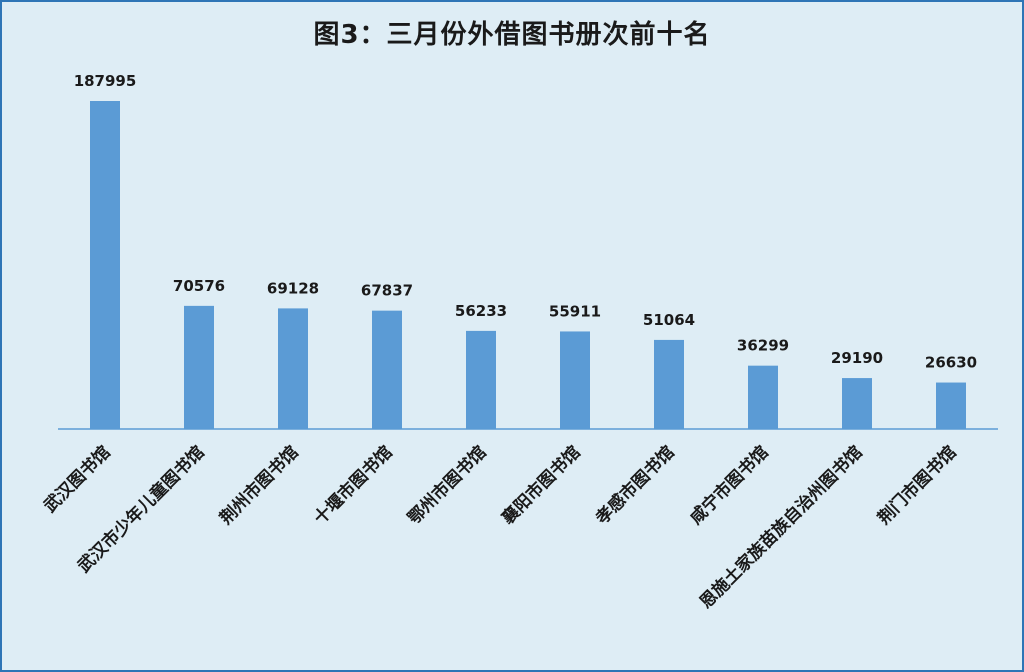  Describe the element at coordinates (199, 286) in the screenshot. I see `value-label-2: 70576` at that location.